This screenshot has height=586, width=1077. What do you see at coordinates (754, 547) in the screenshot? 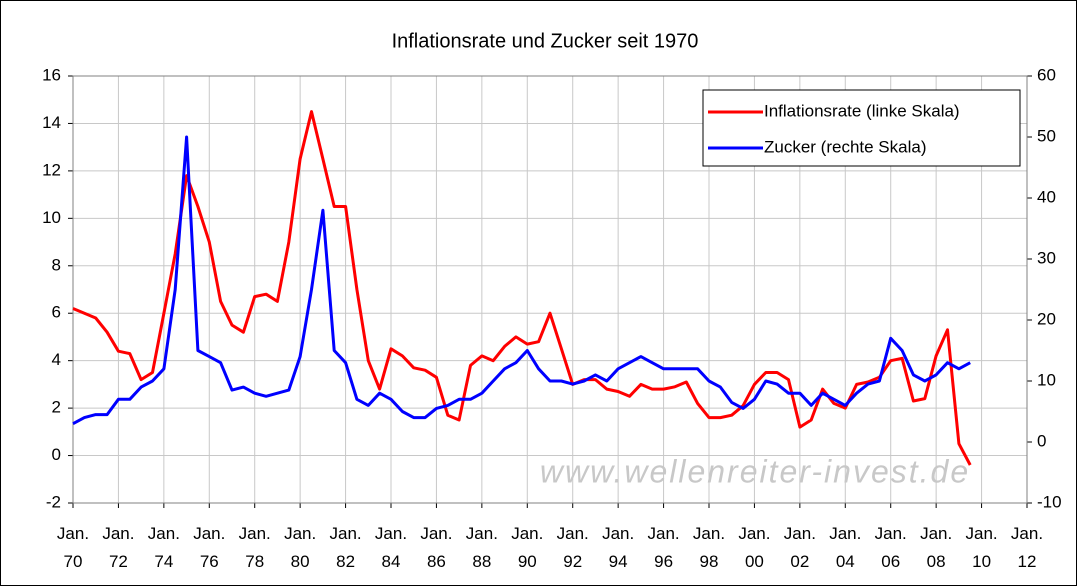
I see `x-tick-label: Jan. 00` at bounding box center [754, 547].